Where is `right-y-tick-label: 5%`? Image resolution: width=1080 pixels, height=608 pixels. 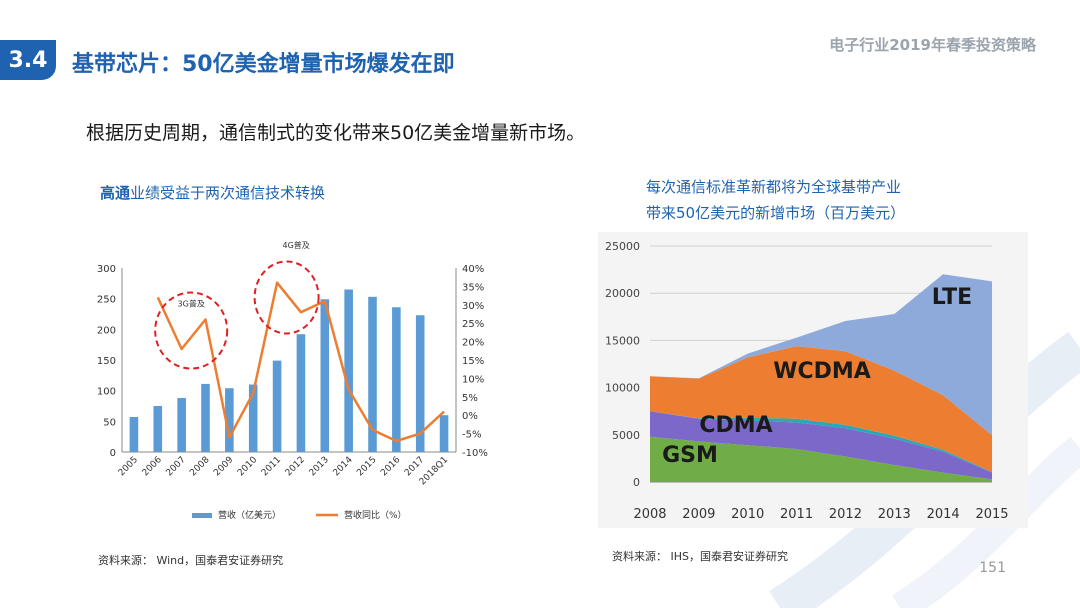
right-y-tick-label: 5% is located at coordinates (470, 398).